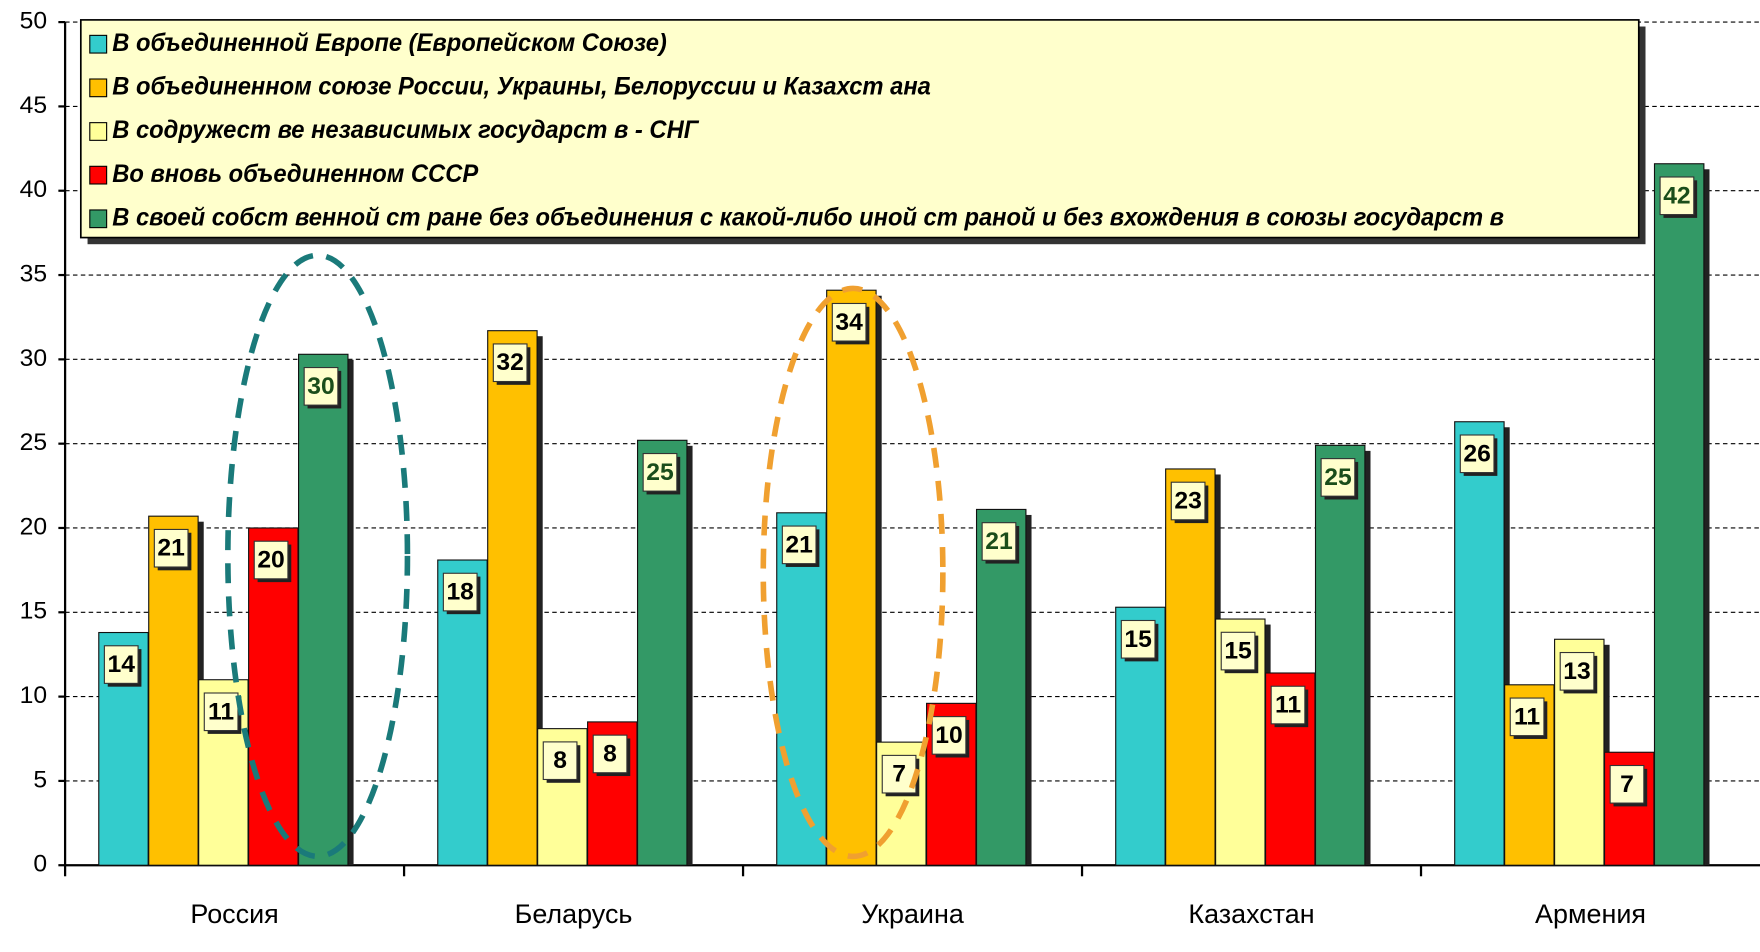 This screenshot has height=952, width=1760. I want to click on data-label: 30, so click(320, 386).